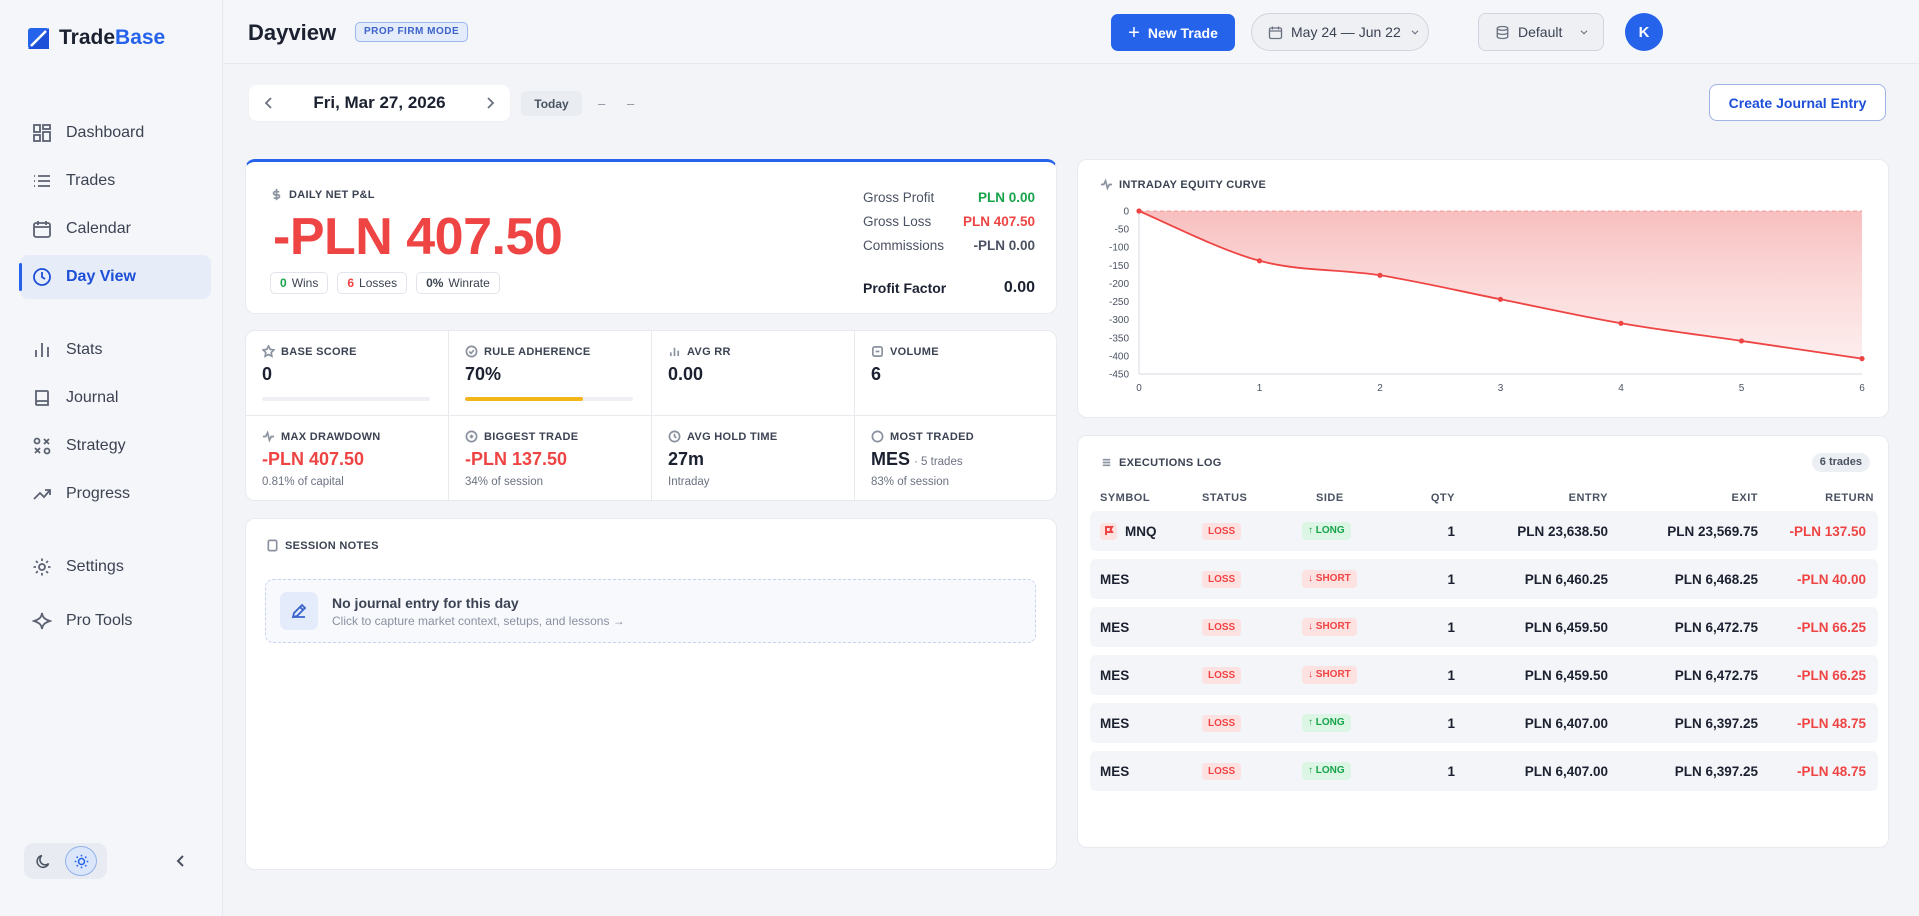 Image resolution: width=1919 pixels, height=916 pixels. I want to click on rule-adherence-bar, so click(549, 399).